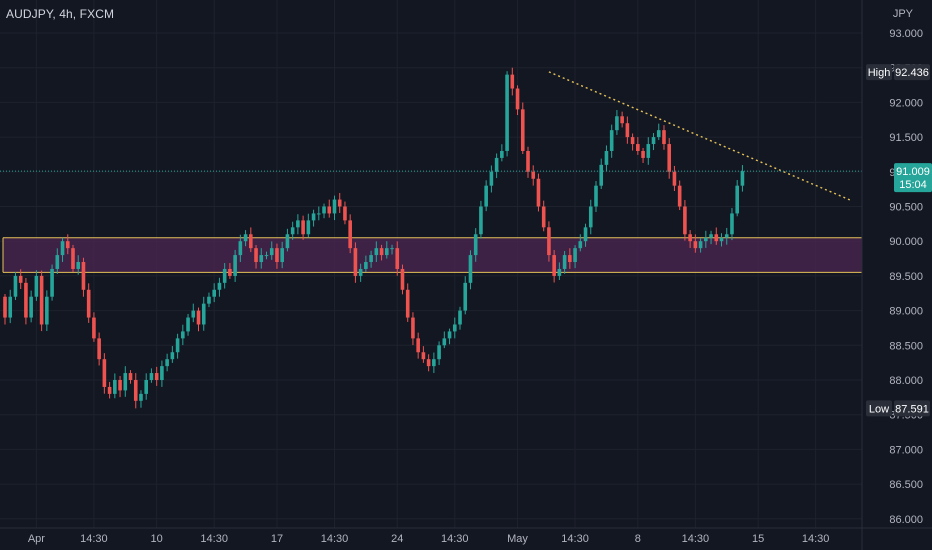 The width and height of the screenshot is (932, 550). Describe the element at coordinates (432, 255) in the screenshot. I see `support-zone` at that location.